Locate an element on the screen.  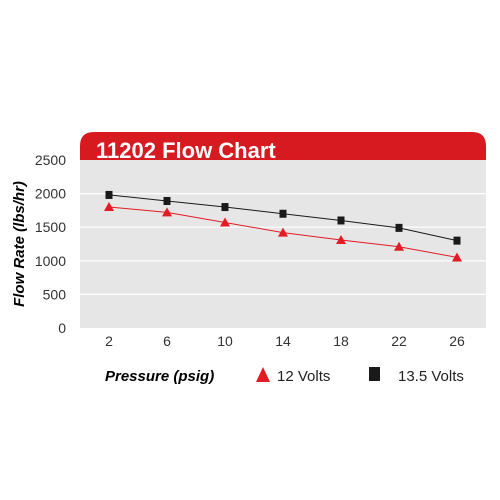
series-markers is located at coordinates (283, 226).